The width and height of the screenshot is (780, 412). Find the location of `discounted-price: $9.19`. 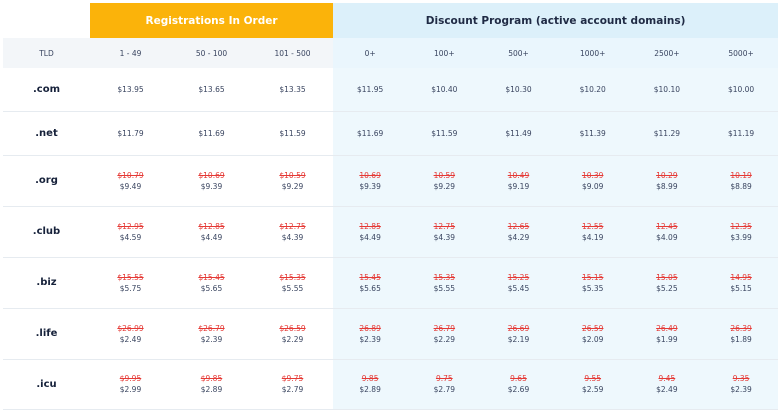

discounted-price: $9.19 is located at coordinates (518, 186).